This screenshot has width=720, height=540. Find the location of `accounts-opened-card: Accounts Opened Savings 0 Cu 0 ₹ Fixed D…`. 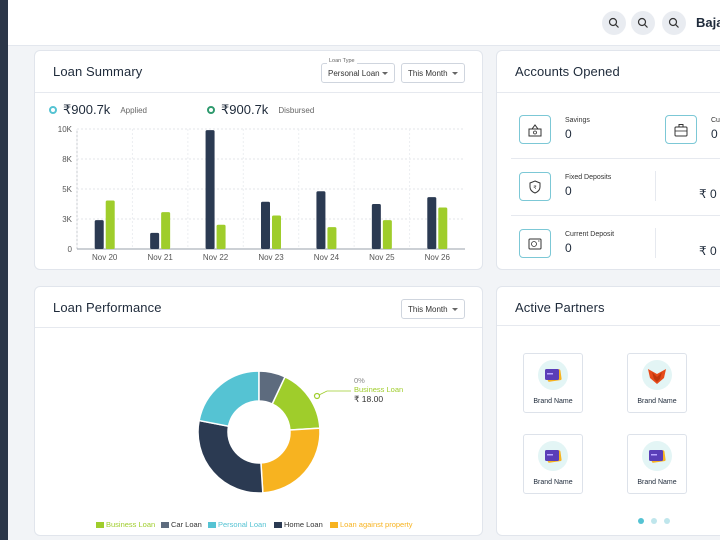

accounts-opened-card: Accounts Opened Savings 0 Cu 0 ₹ Fixed D… is located at coordinates (608, 160).